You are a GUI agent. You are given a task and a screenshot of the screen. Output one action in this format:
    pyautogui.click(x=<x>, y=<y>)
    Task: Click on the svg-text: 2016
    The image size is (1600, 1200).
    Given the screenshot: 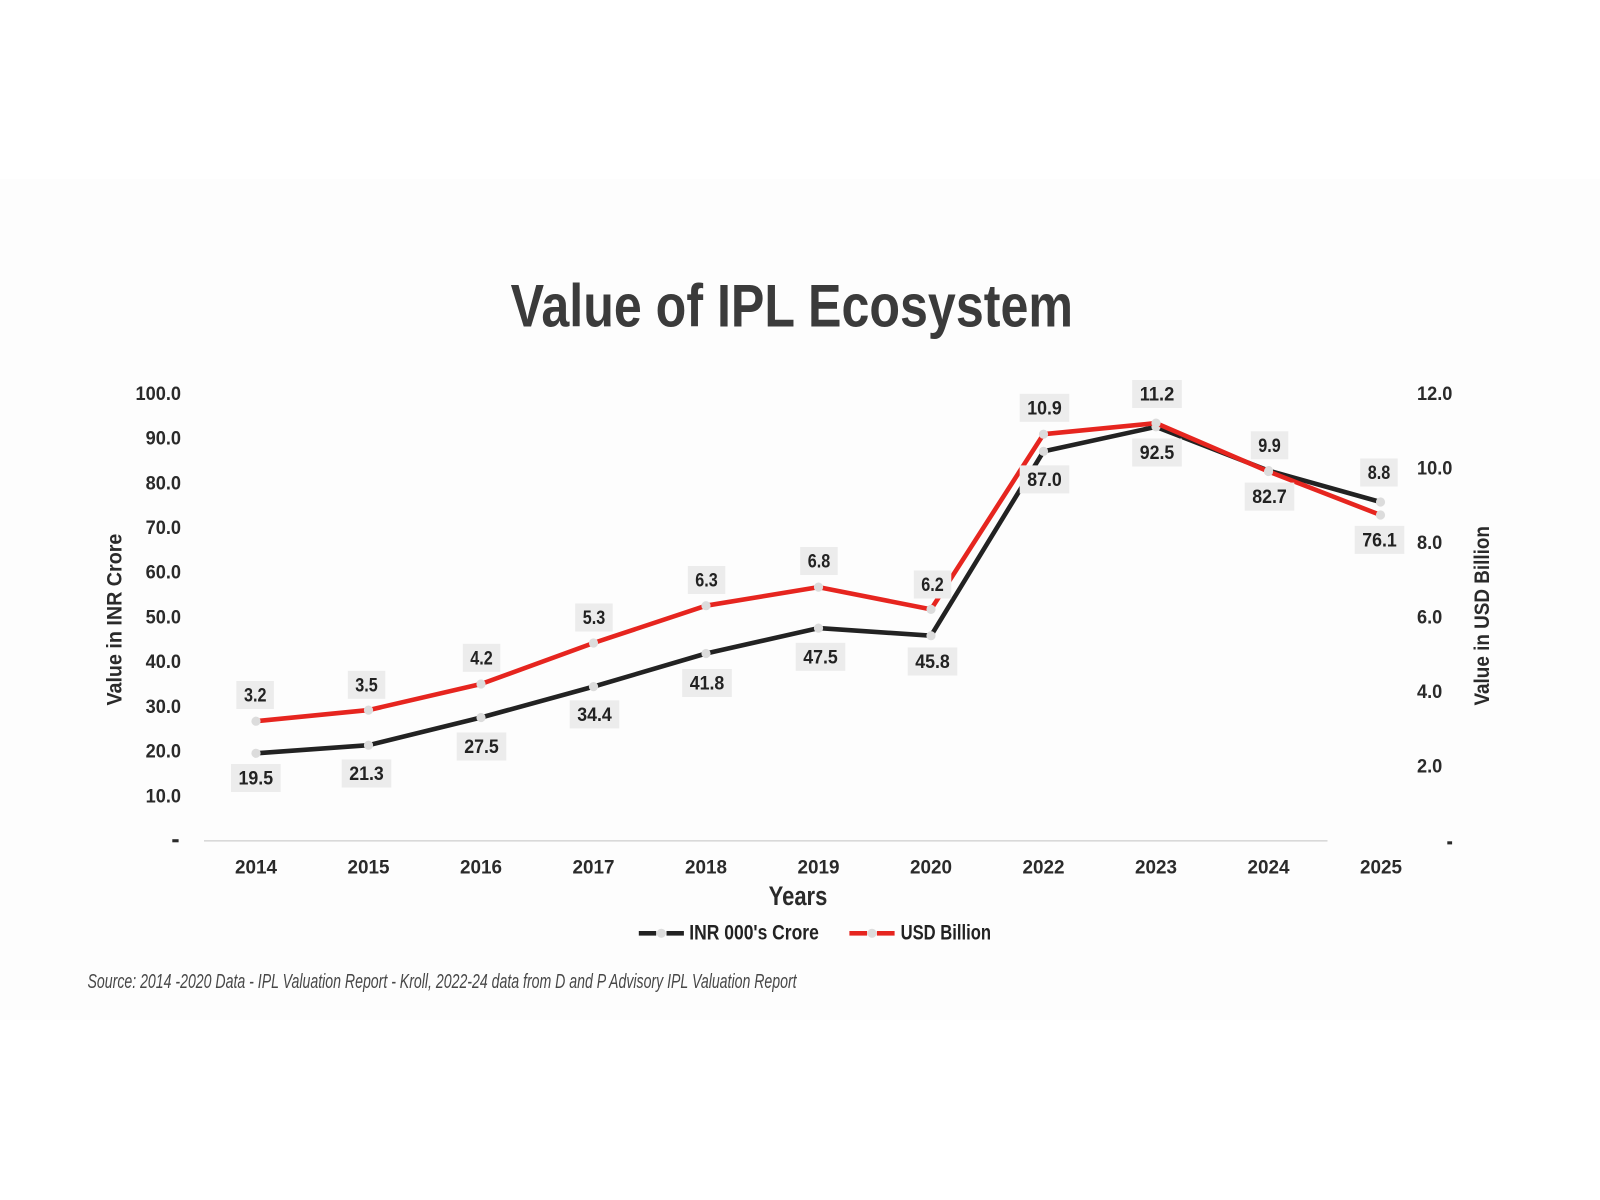 What is the action you would take?
    pyautogui.click(x=481, y=868)
    